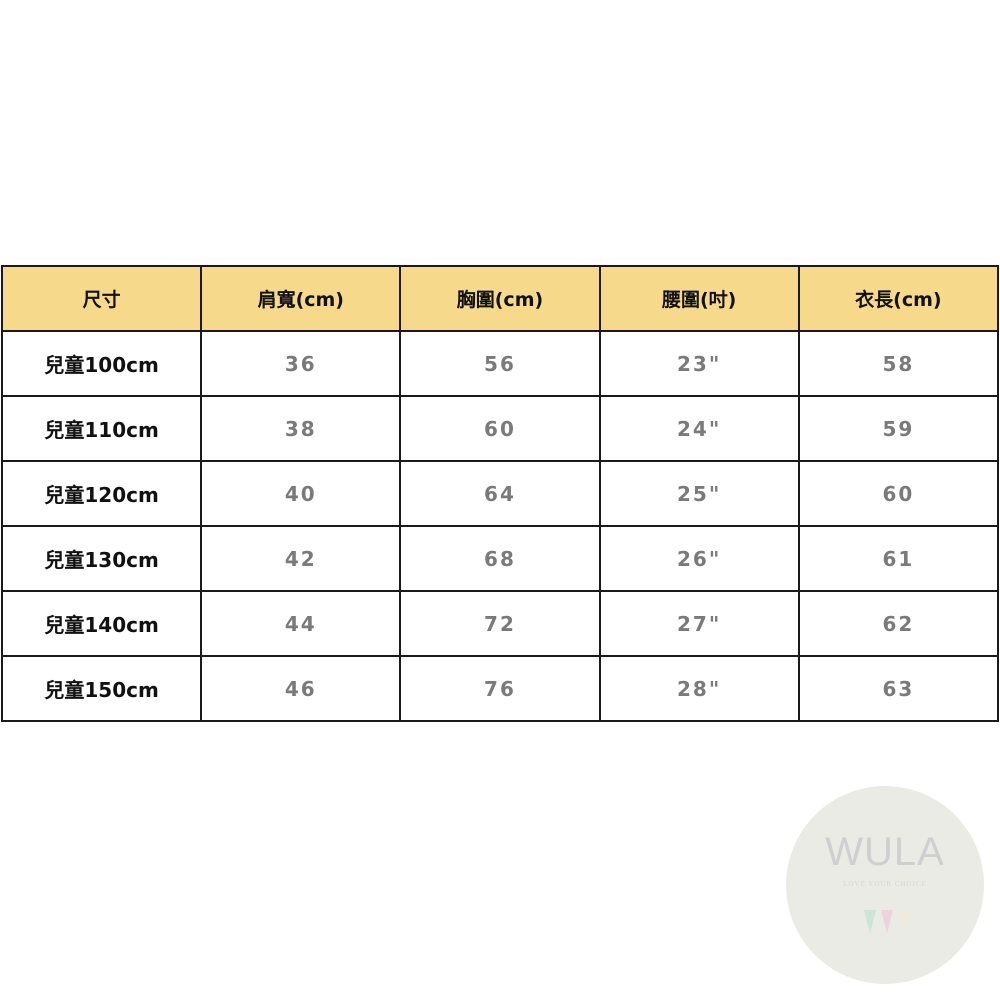 The image size is (1000, 1000). Describe the element at coordinates (898, 623) in the screenshot. I see `value-cell: 62` at that location.